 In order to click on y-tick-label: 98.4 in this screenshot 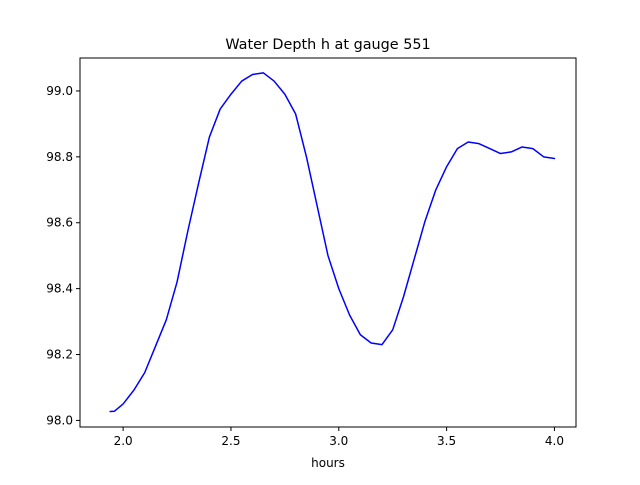, I will do `click(59, 289)`.